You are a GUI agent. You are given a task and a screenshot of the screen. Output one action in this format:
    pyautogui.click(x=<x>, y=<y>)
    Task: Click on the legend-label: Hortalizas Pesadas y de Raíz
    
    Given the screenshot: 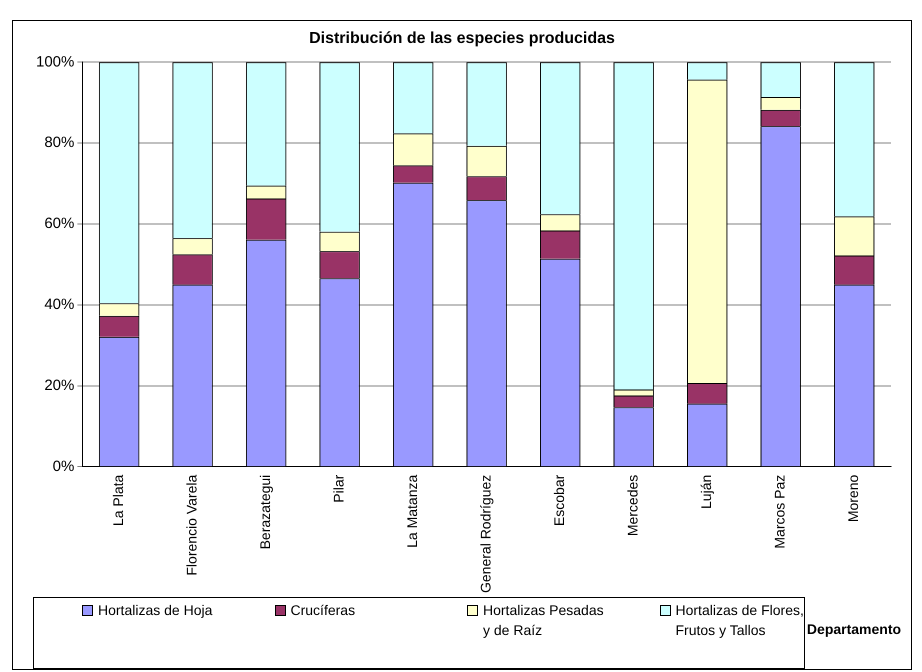 What is the action you would take?
    pyautogui.click(x=544, y=620)
    